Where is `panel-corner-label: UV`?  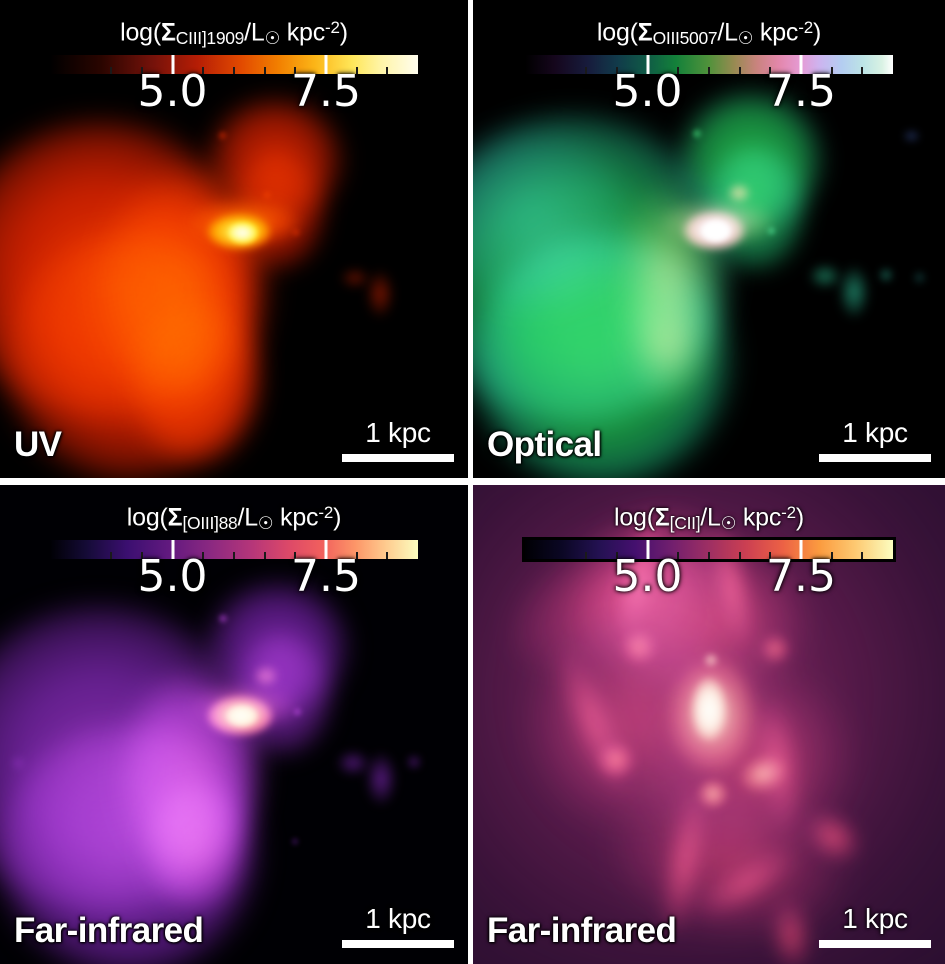 panel-corner-label: UV is located at coordinates (38, 444).